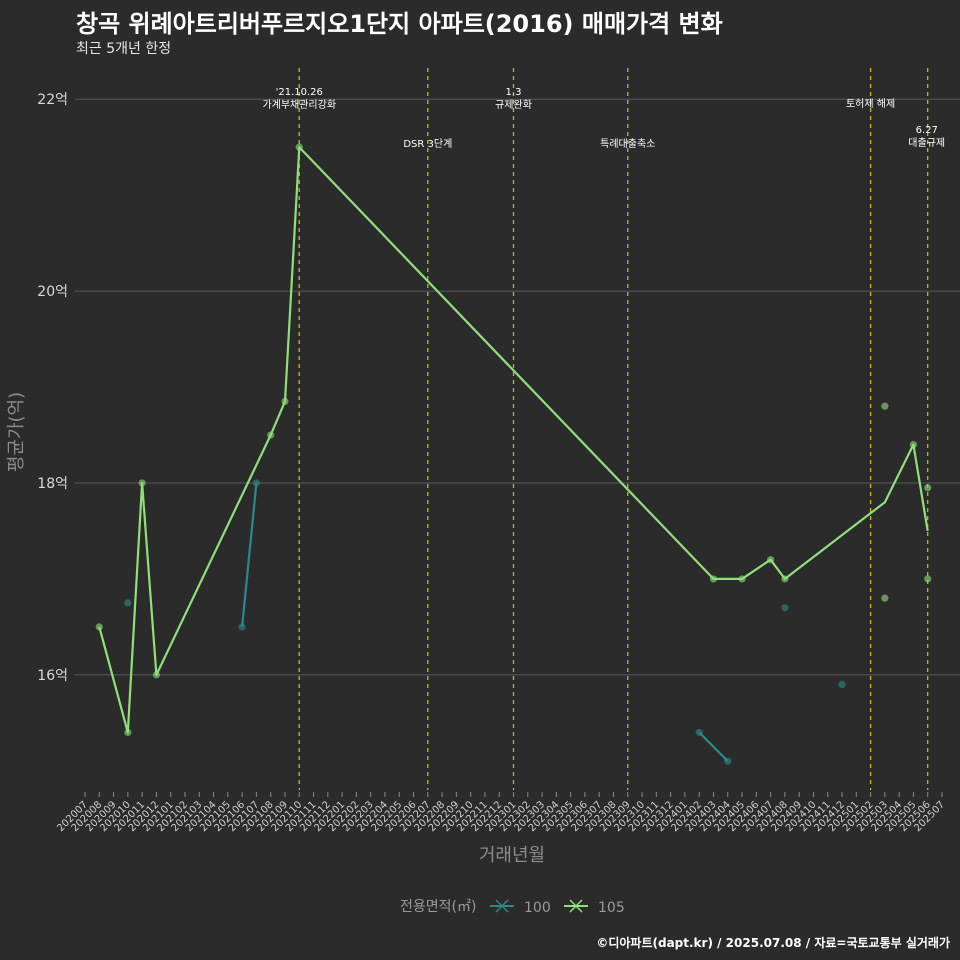  Describe the element at coordinates (52, 676) in the screenshot. I see `y-tick-label: 16억` at that location.